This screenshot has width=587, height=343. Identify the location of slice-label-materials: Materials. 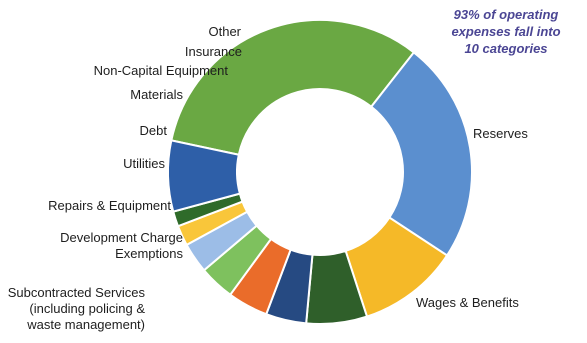
(156, 94).